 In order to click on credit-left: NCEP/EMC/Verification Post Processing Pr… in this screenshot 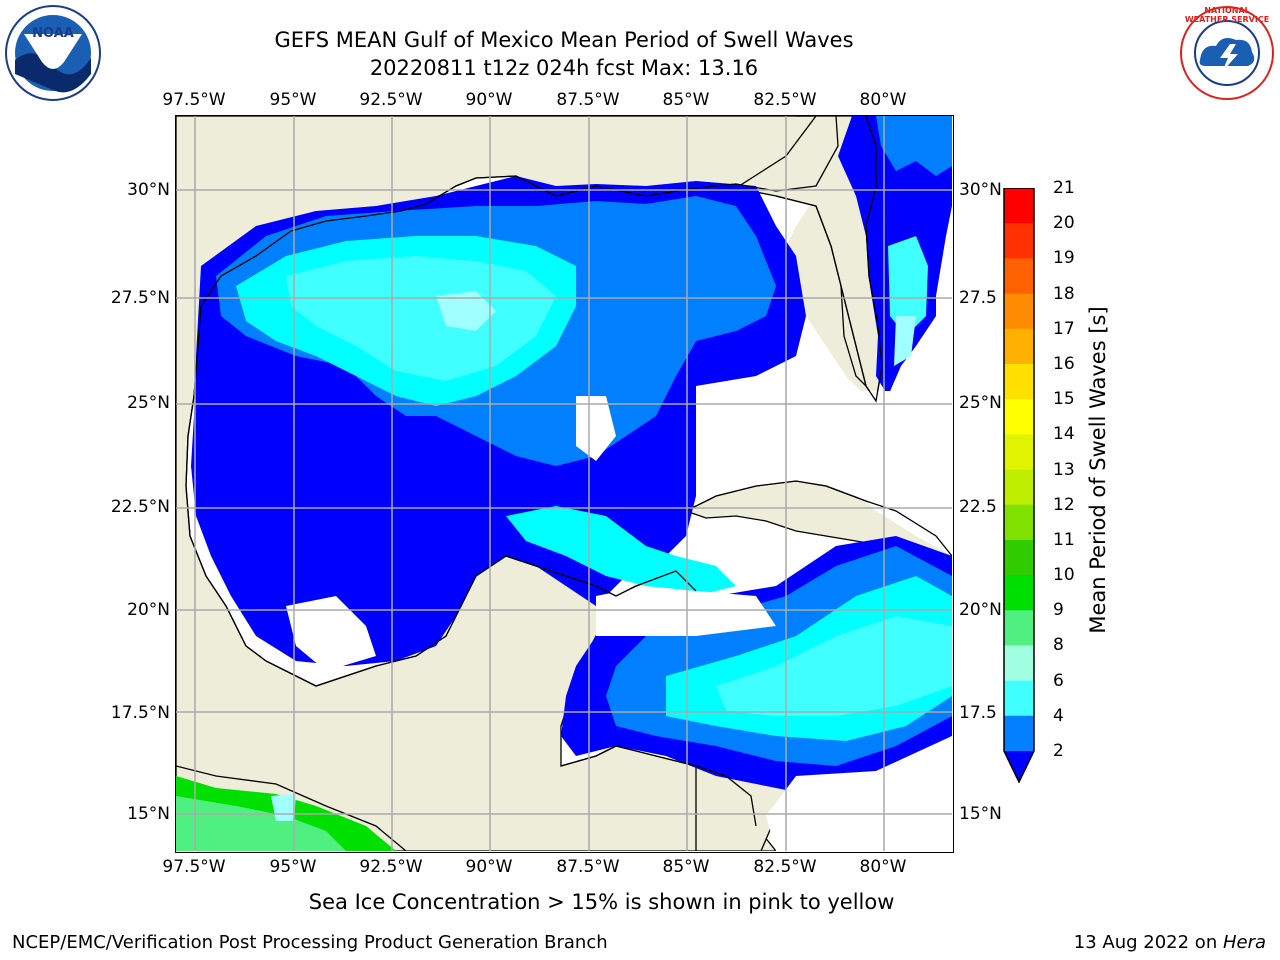, I will do `click(310, 942)`.